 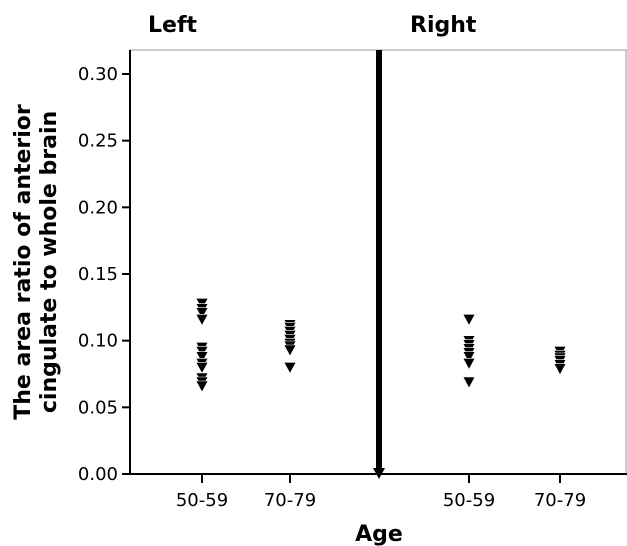 What do you see at coordinates (98, 141) in the screenshot?
I see `y-tick-label: 0.25` at bounding box center [98, 141].